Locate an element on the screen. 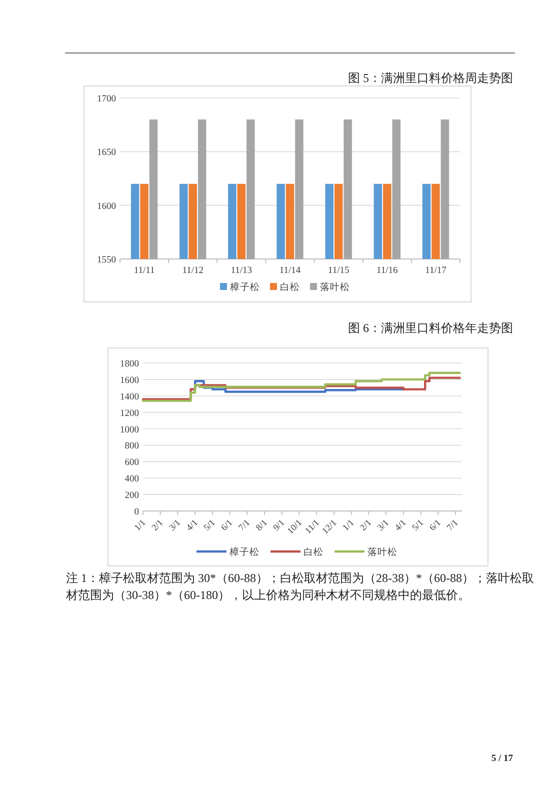 The image size is (559, 807). x-tick-label: 11/13 is located at coordinates (241, 271).